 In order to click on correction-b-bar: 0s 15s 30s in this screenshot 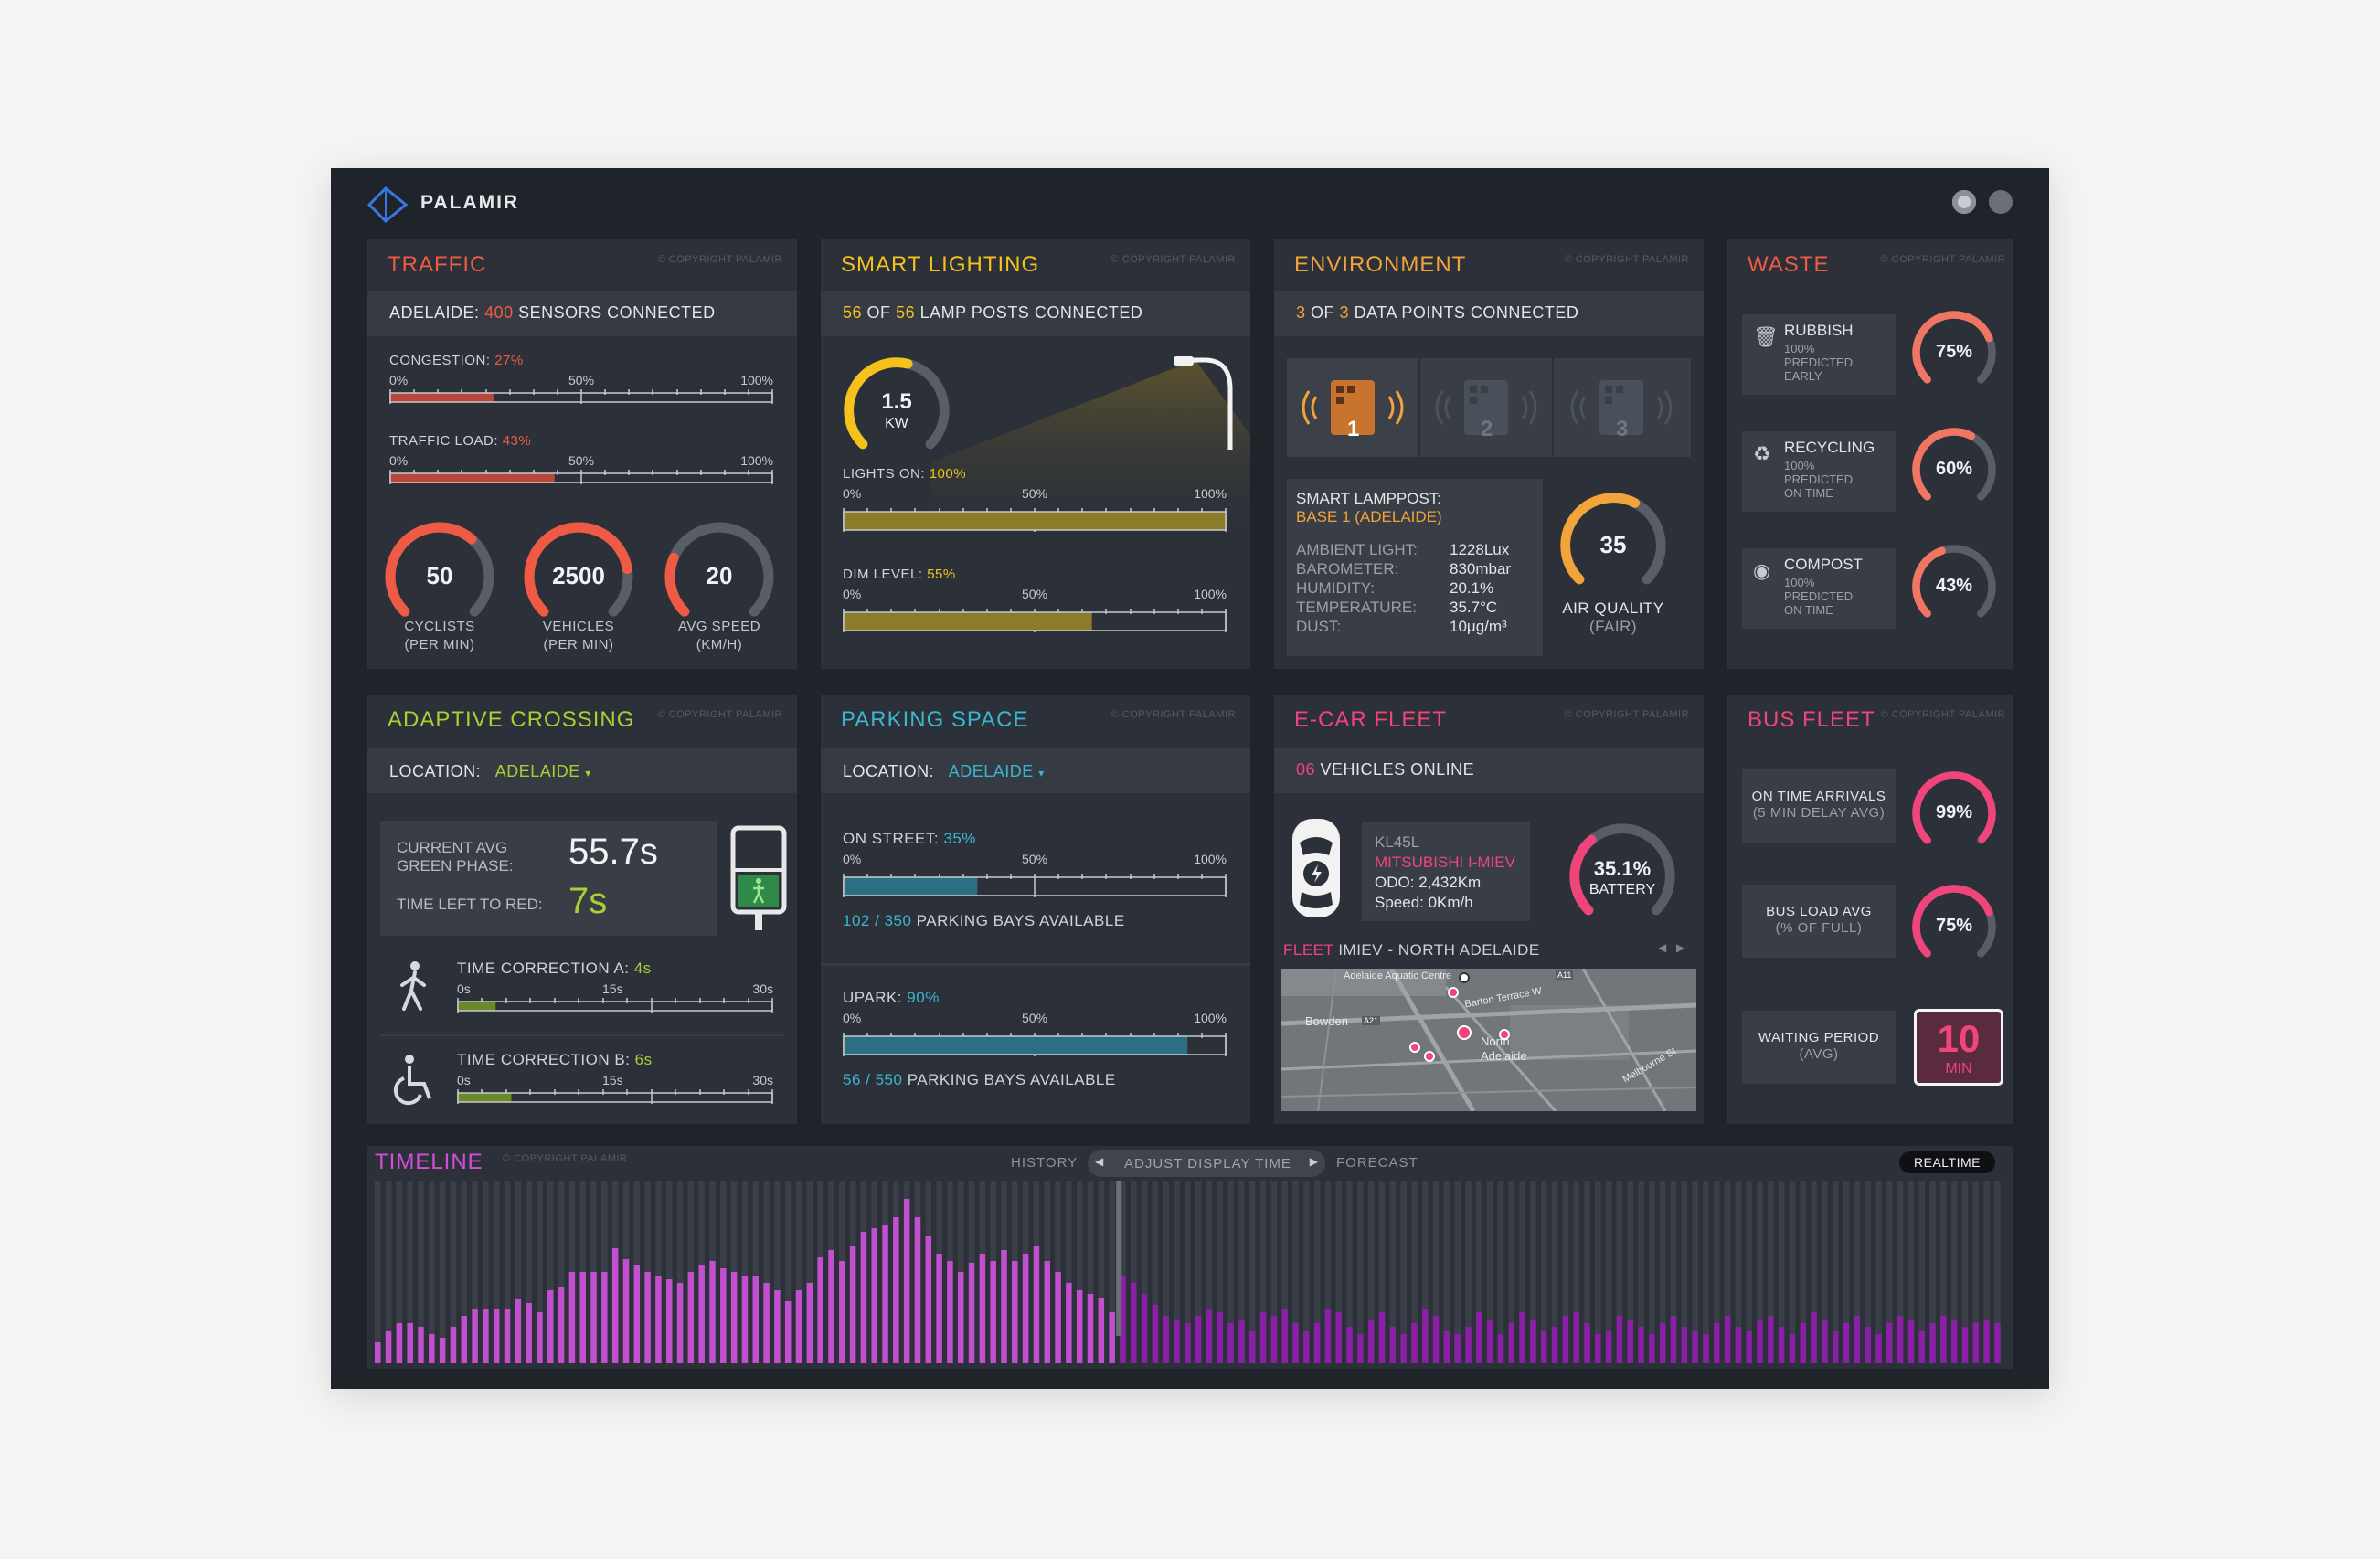, I will do `click(615, 1090)`.